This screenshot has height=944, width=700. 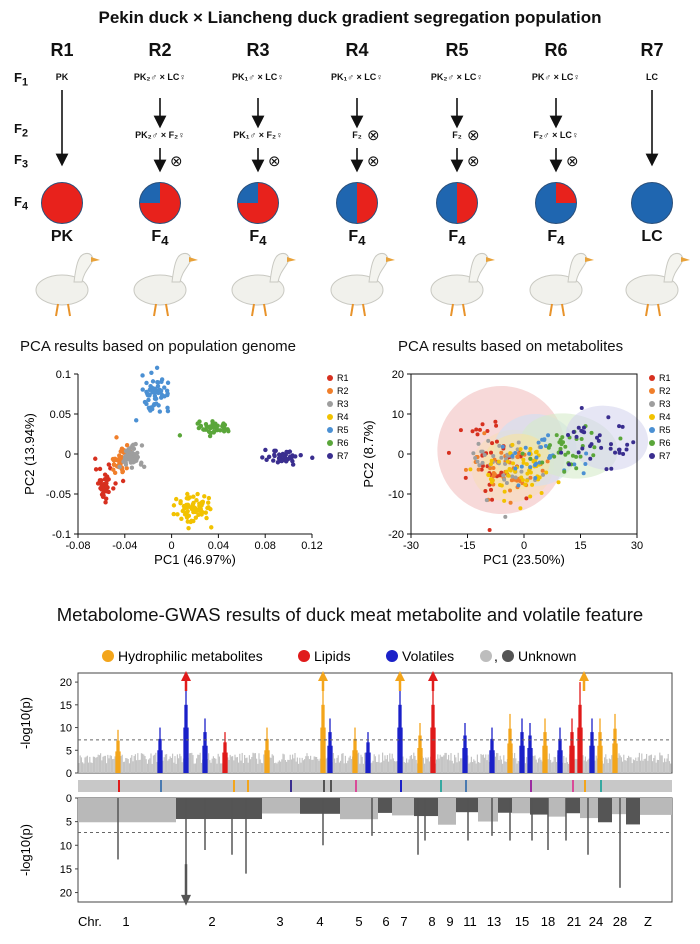 What do you see at coordinates (524, 559) in the screenshot?
I see `x-axis-label: PC1 (23.50%)` at bounding box center [524, 559].